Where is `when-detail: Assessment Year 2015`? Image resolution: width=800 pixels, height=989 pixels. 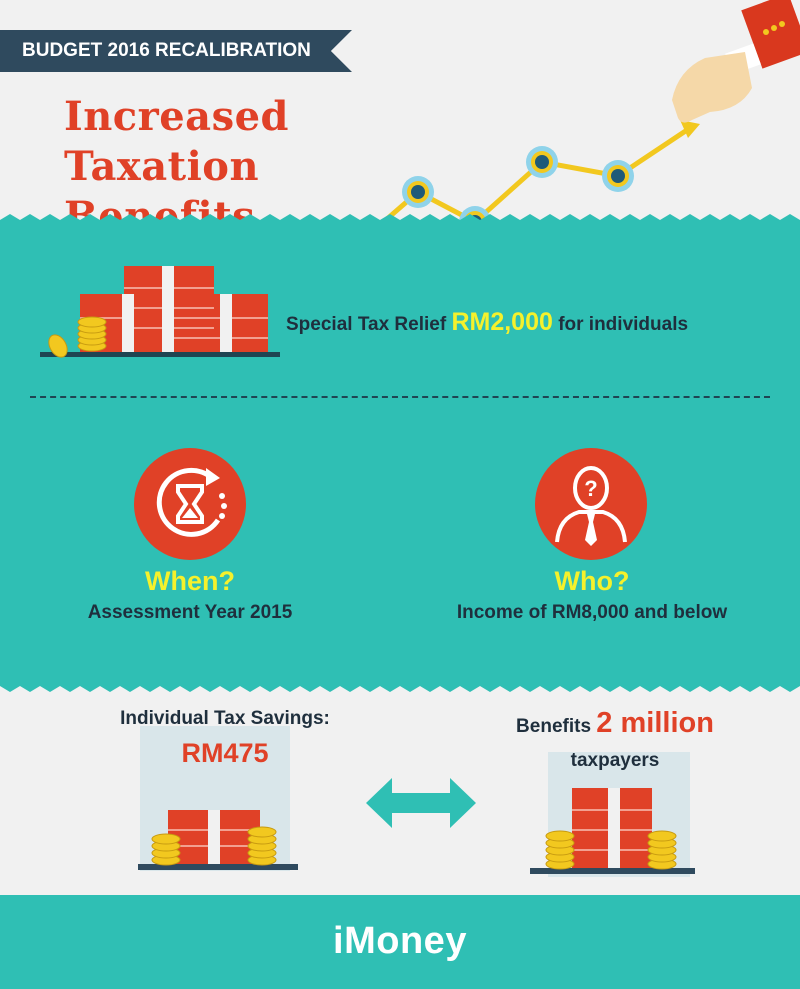 when-detail: Assessment Year 2015 is located at coordinates (190, 612).